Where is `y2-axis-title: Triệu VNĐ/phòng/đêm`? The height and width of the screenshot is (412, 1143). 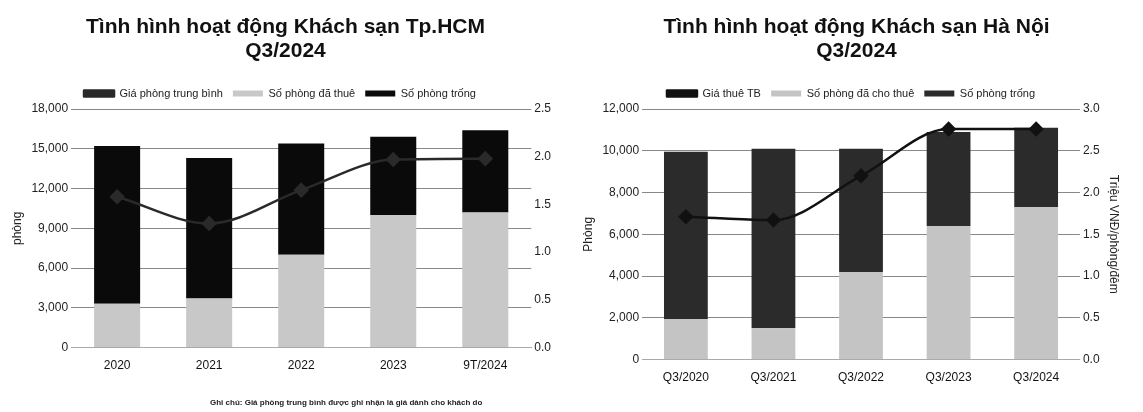 y2-axis-title: Triệu VNĐ/phòng/đêm is located at coordinates (1114, 234).